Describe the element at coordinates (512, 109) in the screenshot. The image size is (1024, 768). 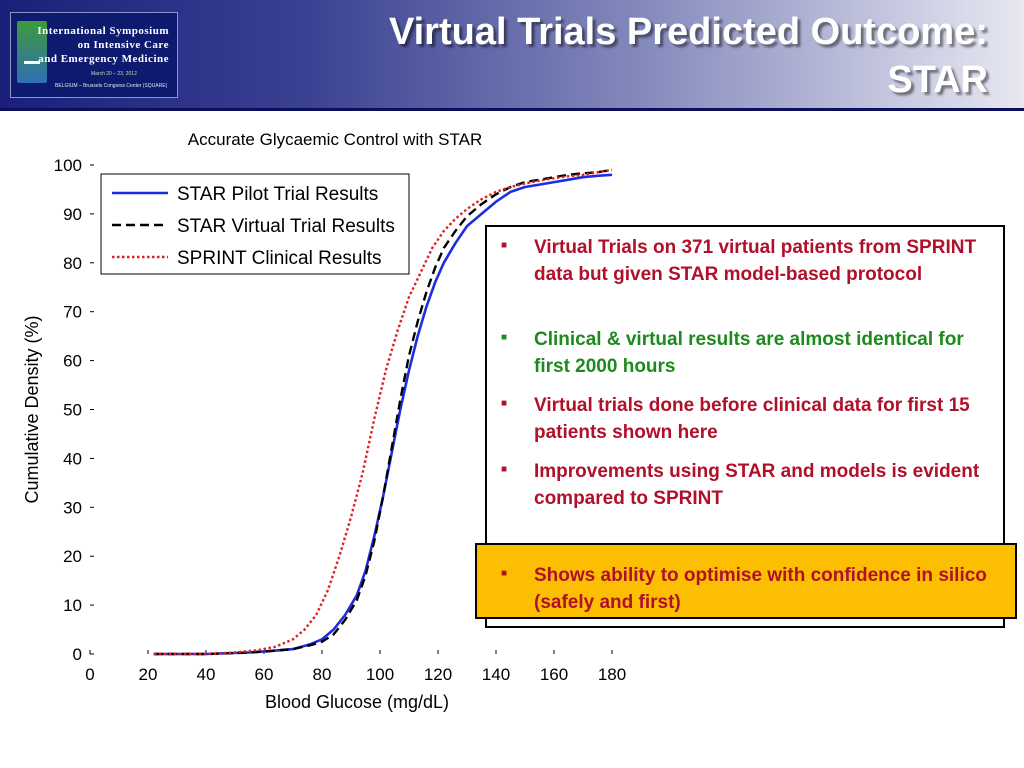
I see `header-divider` at that location.